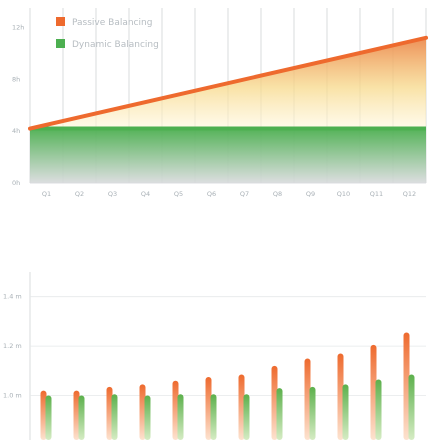 The width and height of the screenshot is (440, 440). Describe the element at coordinates (112, 194) in the screenshot. I see `area-x-tick-label: Q3` at that location.